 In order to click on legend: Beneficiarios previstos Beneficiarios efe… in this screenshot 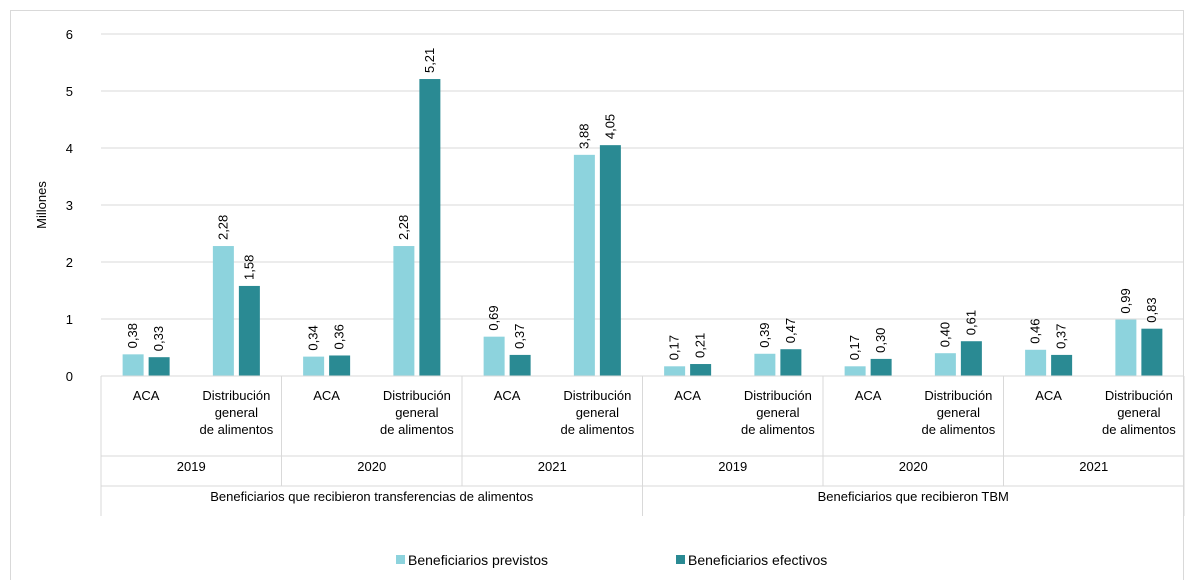, I will do `click(611, 560)`.